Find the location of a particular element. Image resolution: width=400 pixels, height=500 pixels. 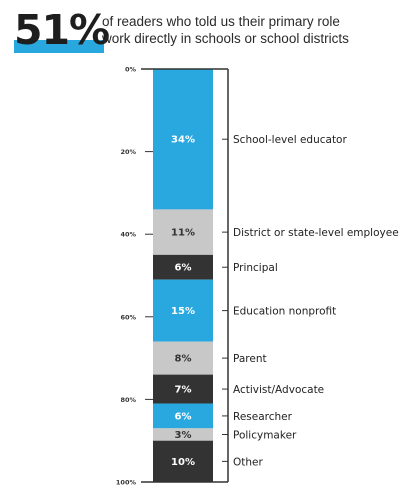

y-tick-label: 40% is located at coordinates (128, 235).